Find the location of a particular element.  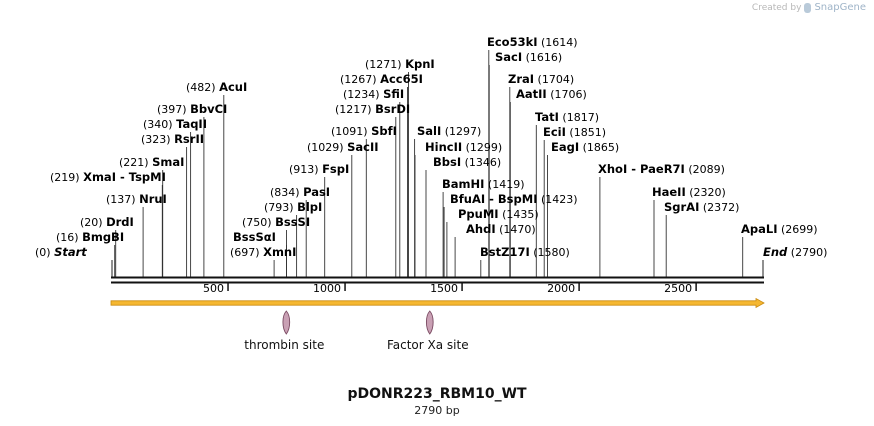

tick-label-2500: 2500 is located at coordinates (678, 288).